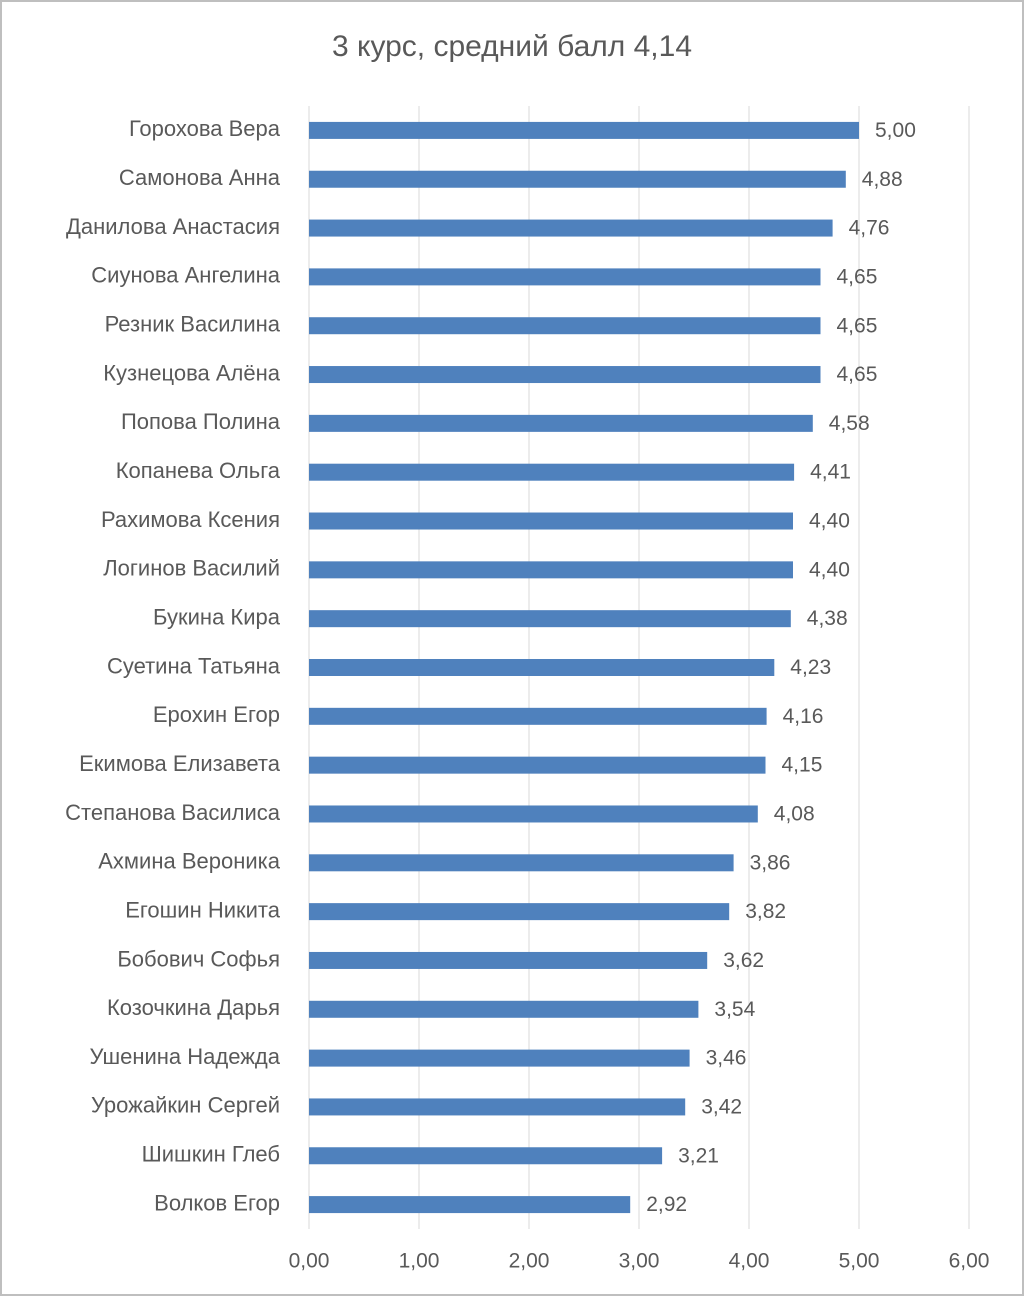  I want to click on y-tick-label: Логинов Василий, so click(191, 568).